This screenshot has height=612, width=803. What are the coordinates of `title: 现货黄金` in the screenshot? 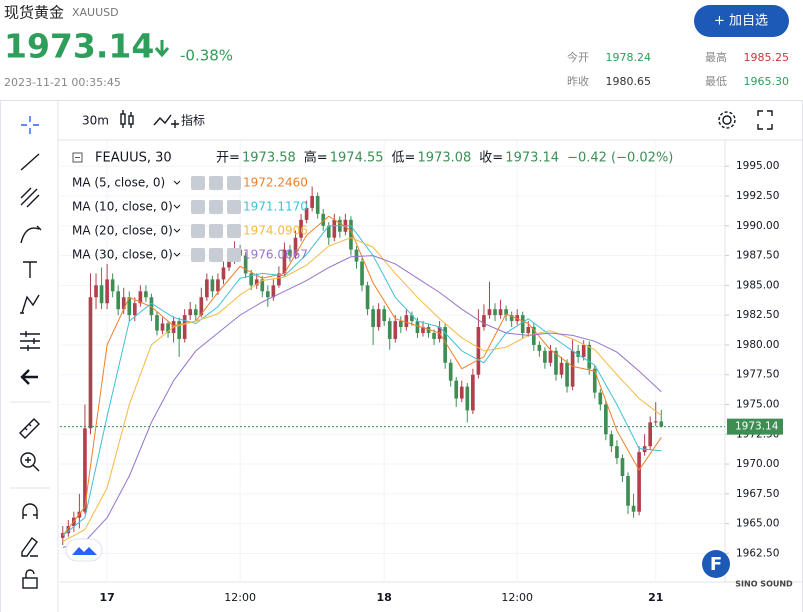 It's located at (34, 13).